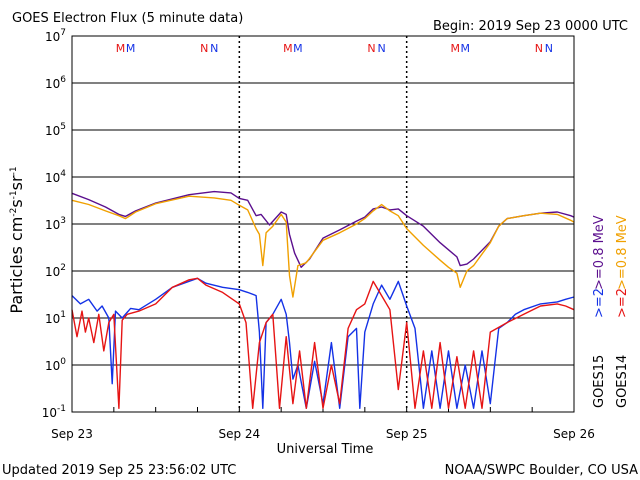 The height and width of the screenshot is (480, 640). I want to click on y-axis-label: Particles cm-2s-1sr-1, so click(16, 239).